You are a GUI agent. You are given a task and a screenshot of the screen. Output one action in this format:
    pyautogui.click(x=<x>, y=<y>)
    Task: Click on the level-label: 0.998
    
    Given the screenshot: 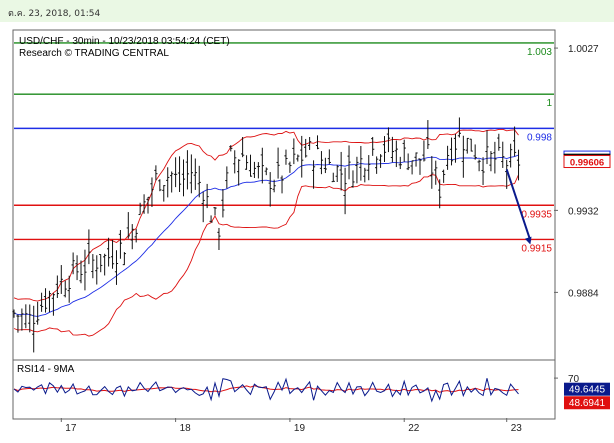 What is the action you would take?
    pyautogui.click(x=539, y=137)
    